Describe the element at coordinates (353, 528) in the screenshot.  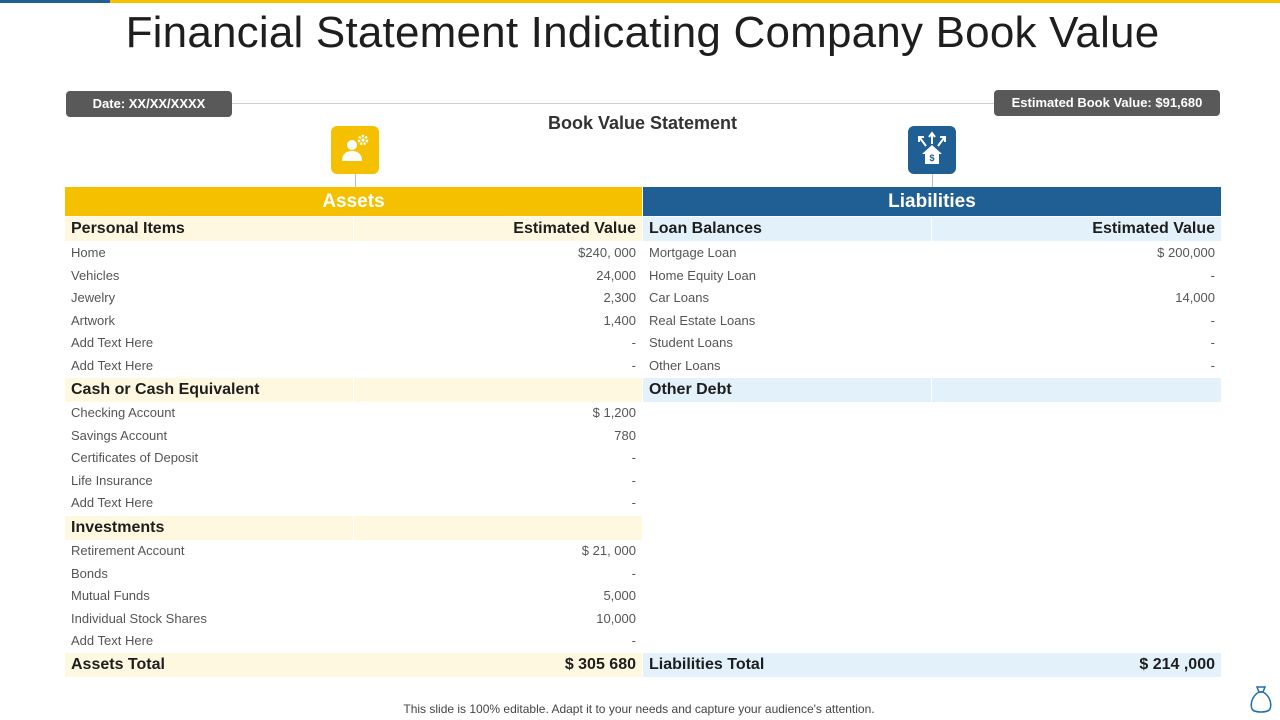
I see `assets-section-investments: Investments` at that location.